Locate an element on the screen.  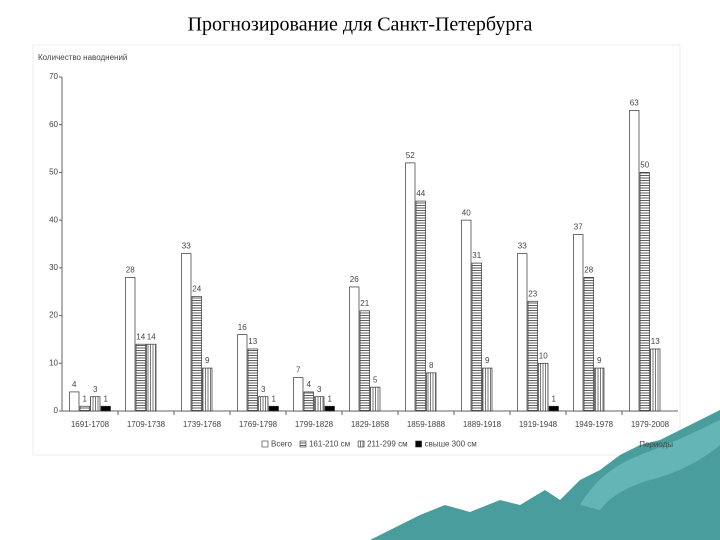
data-label: 52 is located at coordinates (410, 155).